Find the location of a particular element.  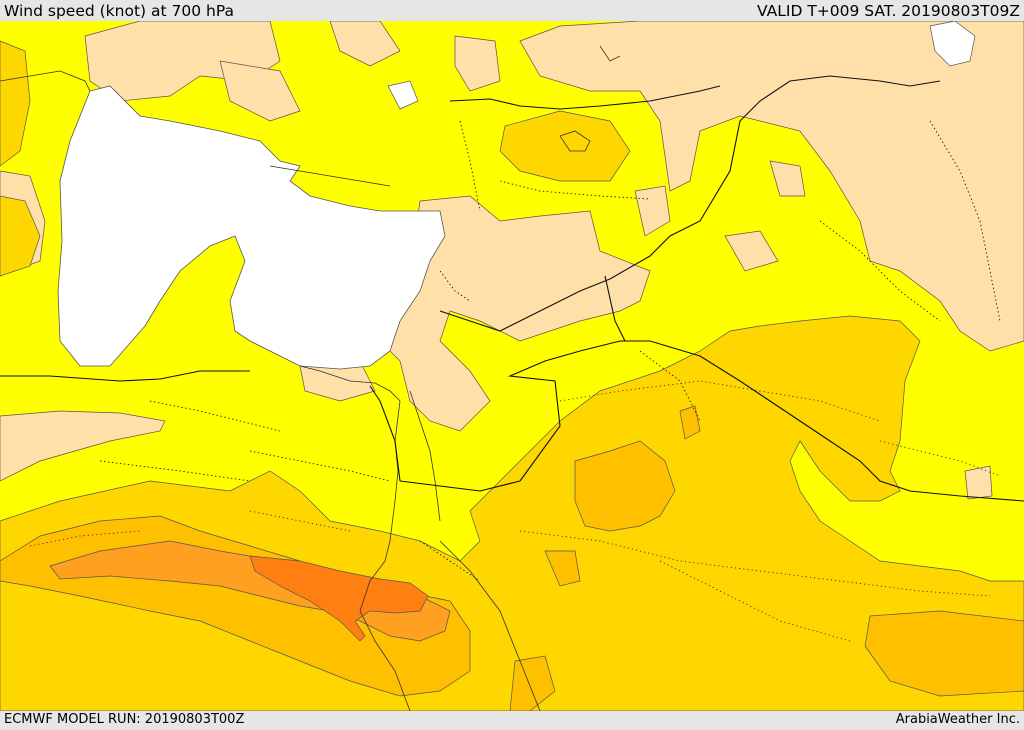

lake-mask is located at coordinates (403, 95).